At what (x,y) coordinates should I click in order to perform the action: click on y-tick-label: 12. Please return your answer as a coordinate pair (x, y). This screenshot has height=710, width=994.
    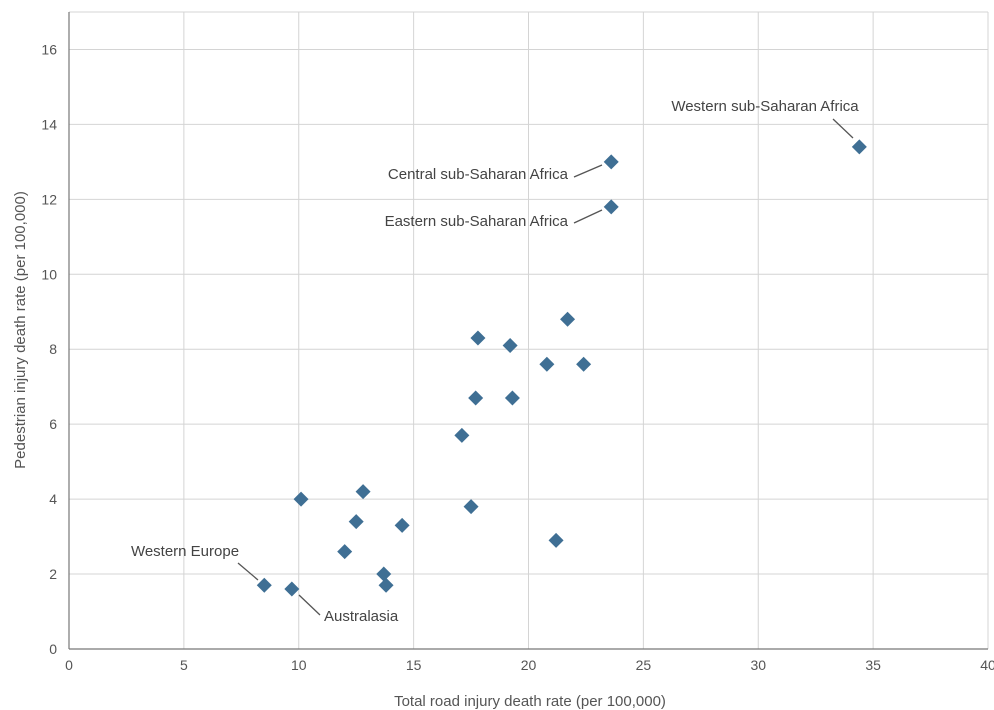
    Looking at the image, I should click on (49, 199).